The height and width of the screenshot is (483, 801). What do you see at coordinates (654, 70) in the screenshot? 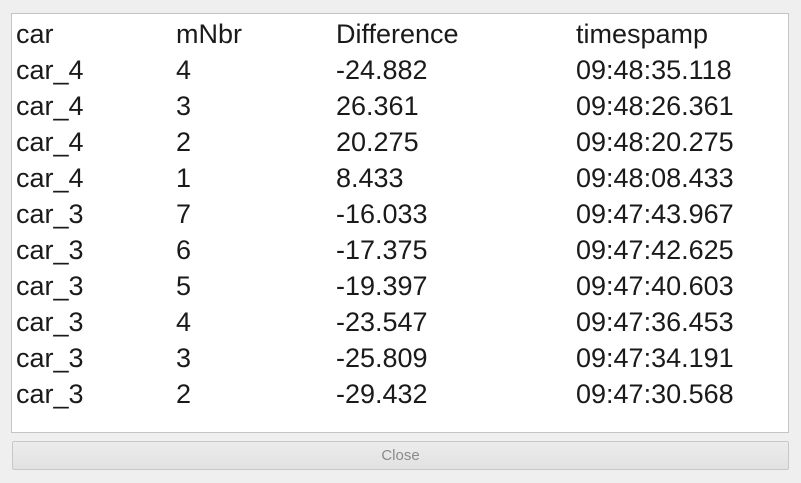
I see `cell-timestamp: 09:48:35.118` at bounding box center [654, 70].